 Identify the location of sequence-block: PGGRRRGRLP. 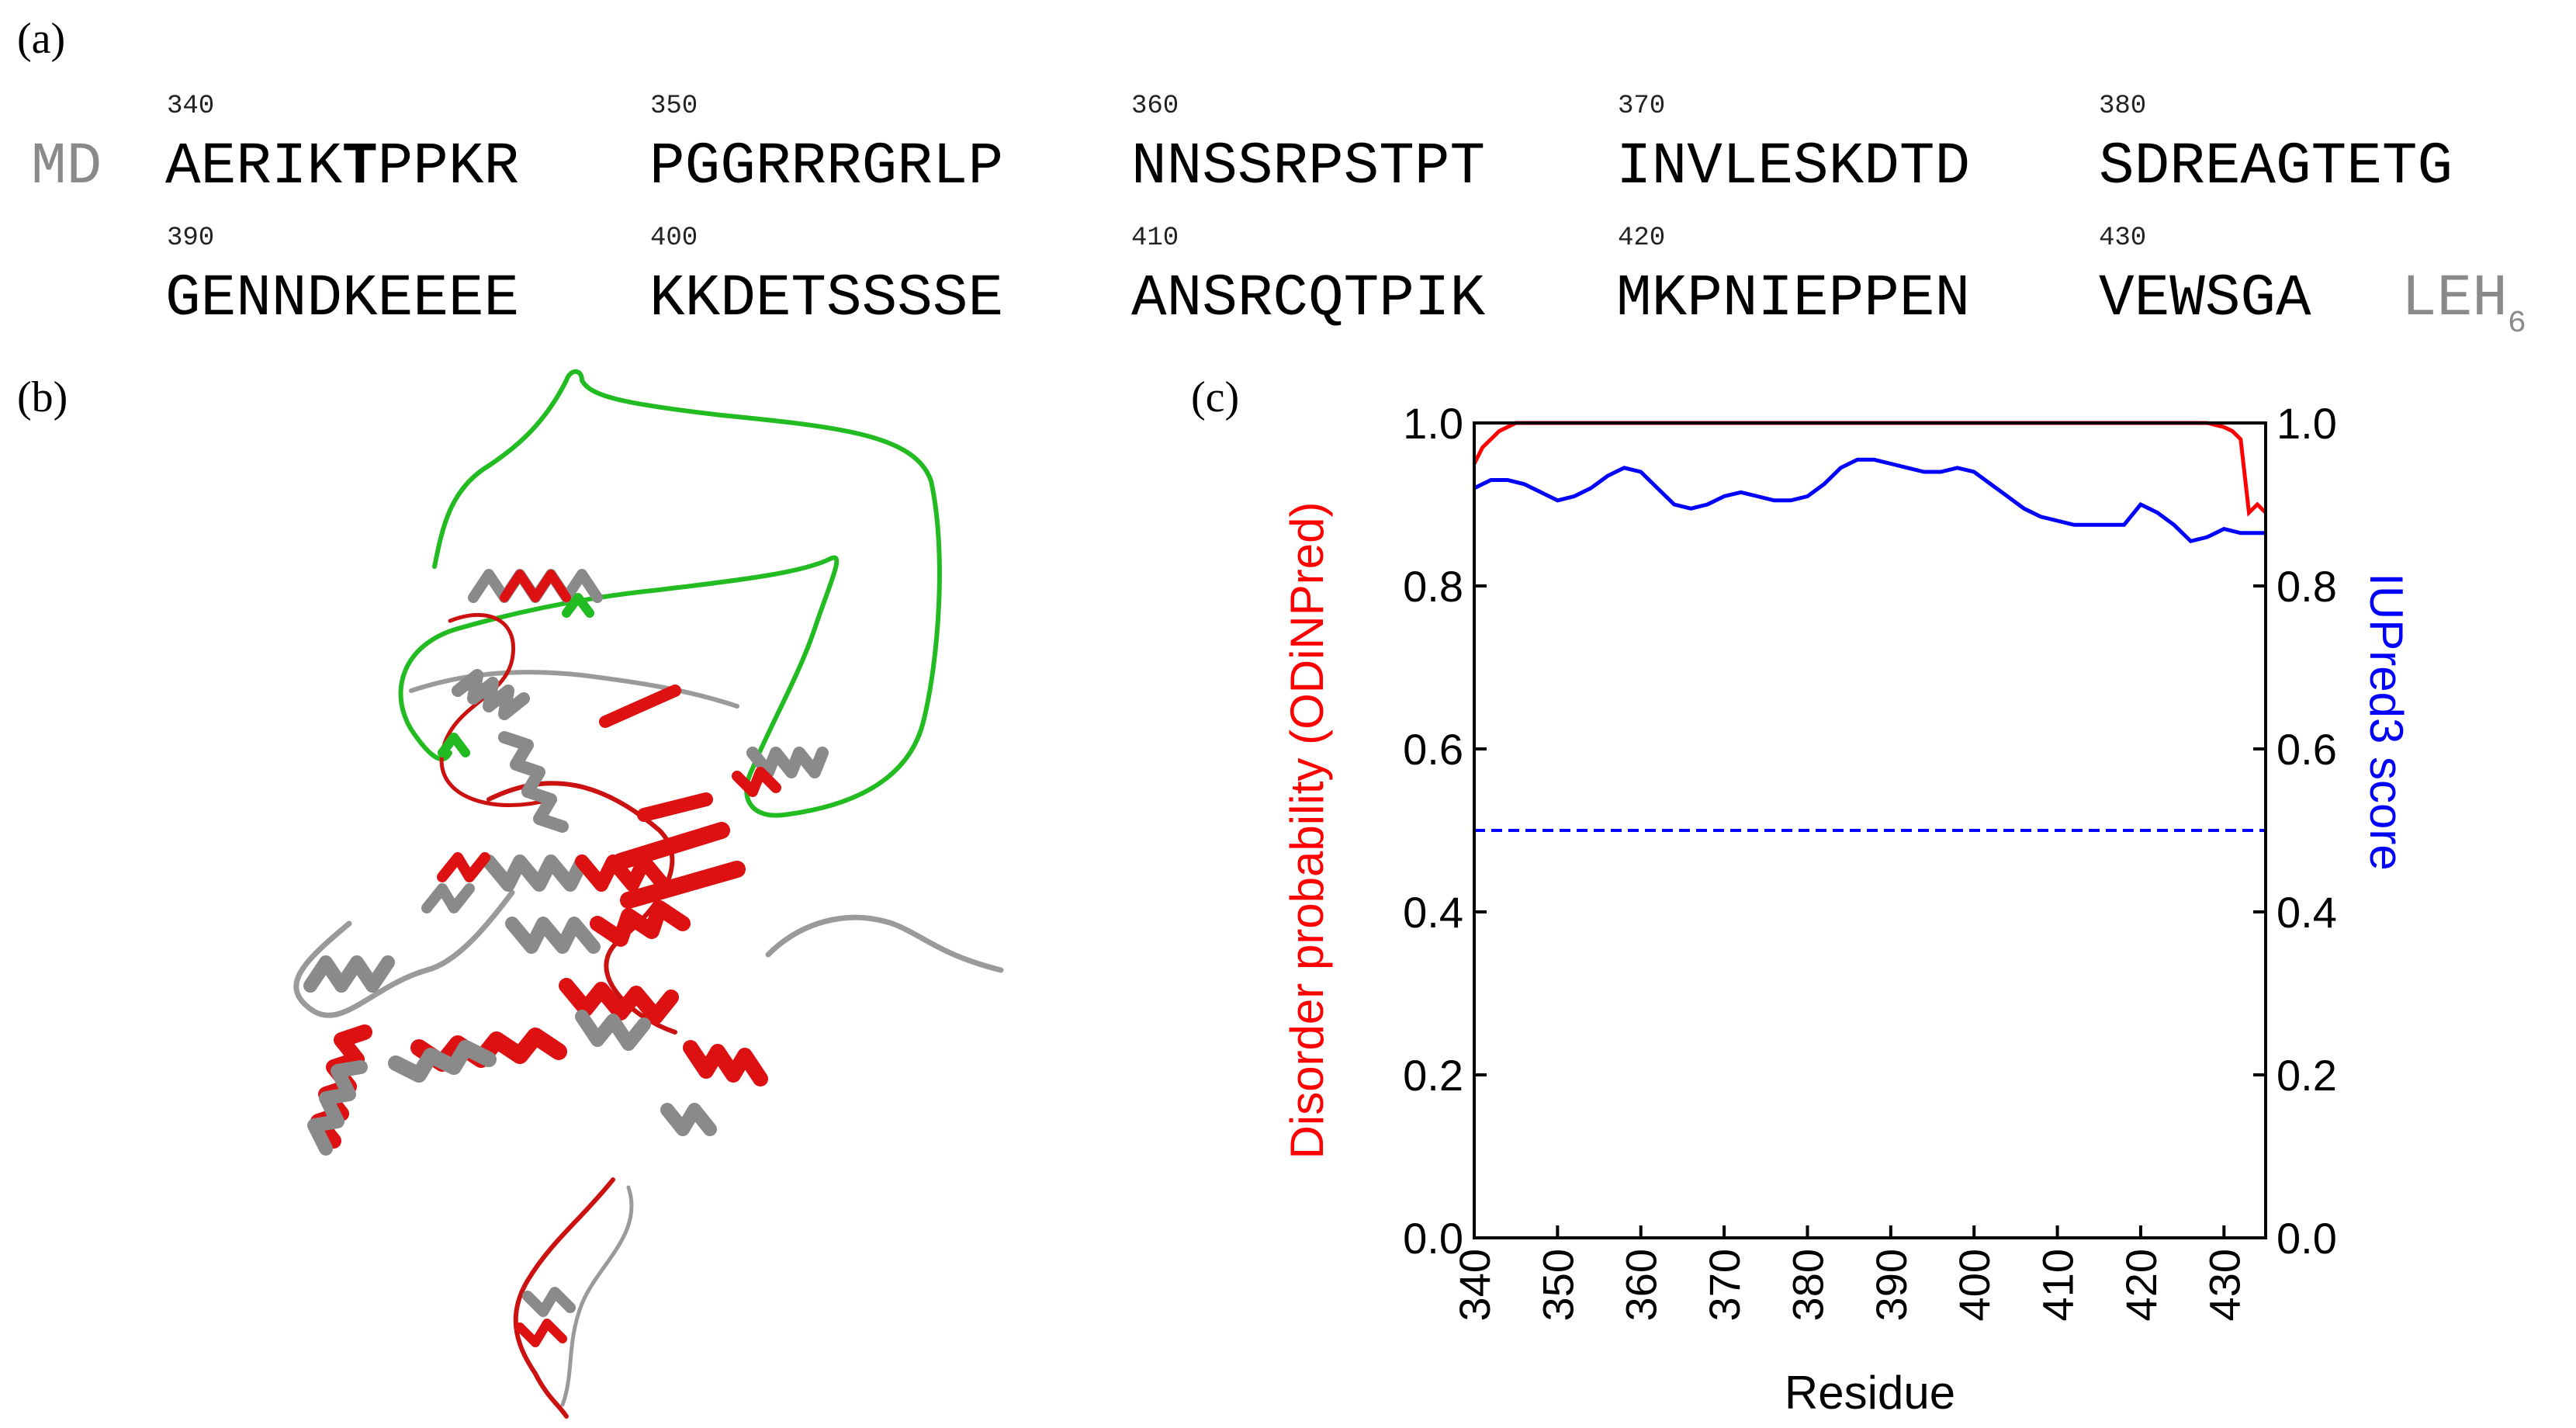
(826, 166).